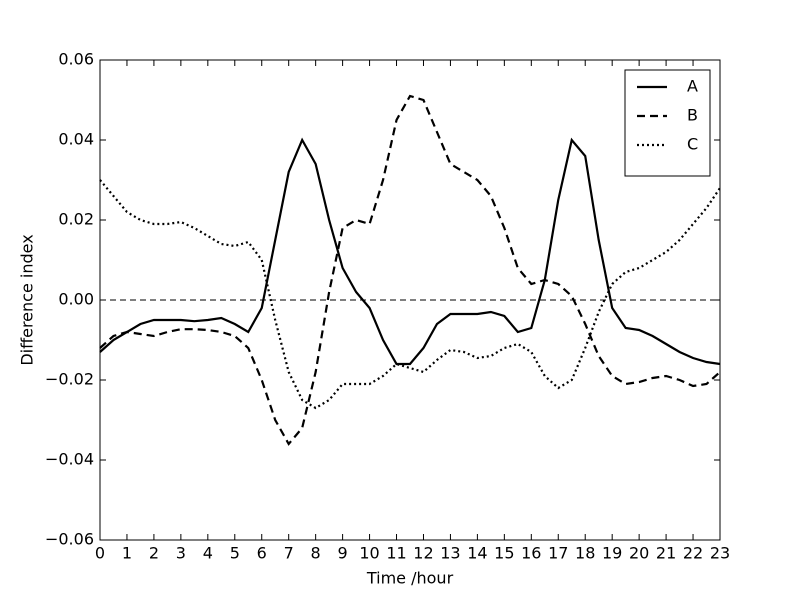 Image resolution: width=800 pixels, height=600 pixels. What do you see at coordinates (262, 553) in the screenshot?
I see `x-tick-label: 6` at bounding box center [262, 553].